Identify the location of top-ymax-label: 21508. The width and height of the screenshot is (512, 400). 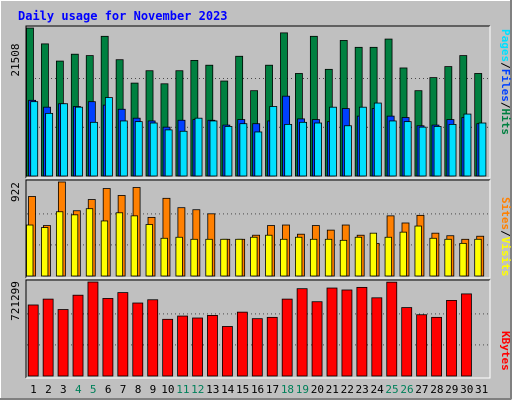
(15, 59).